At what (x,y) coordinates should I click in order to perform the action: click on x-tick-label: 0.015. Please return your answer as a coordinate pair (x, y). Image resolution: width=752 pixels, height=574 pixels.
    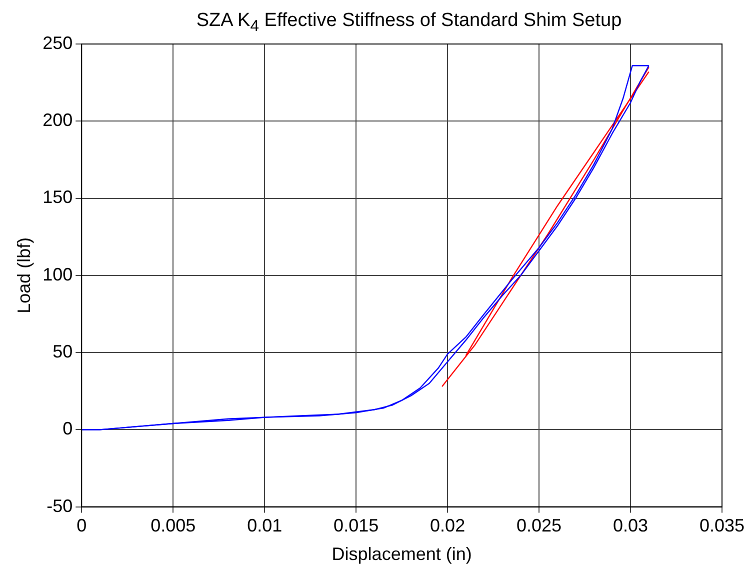
    Looking at the image, I should click on (356, 526).